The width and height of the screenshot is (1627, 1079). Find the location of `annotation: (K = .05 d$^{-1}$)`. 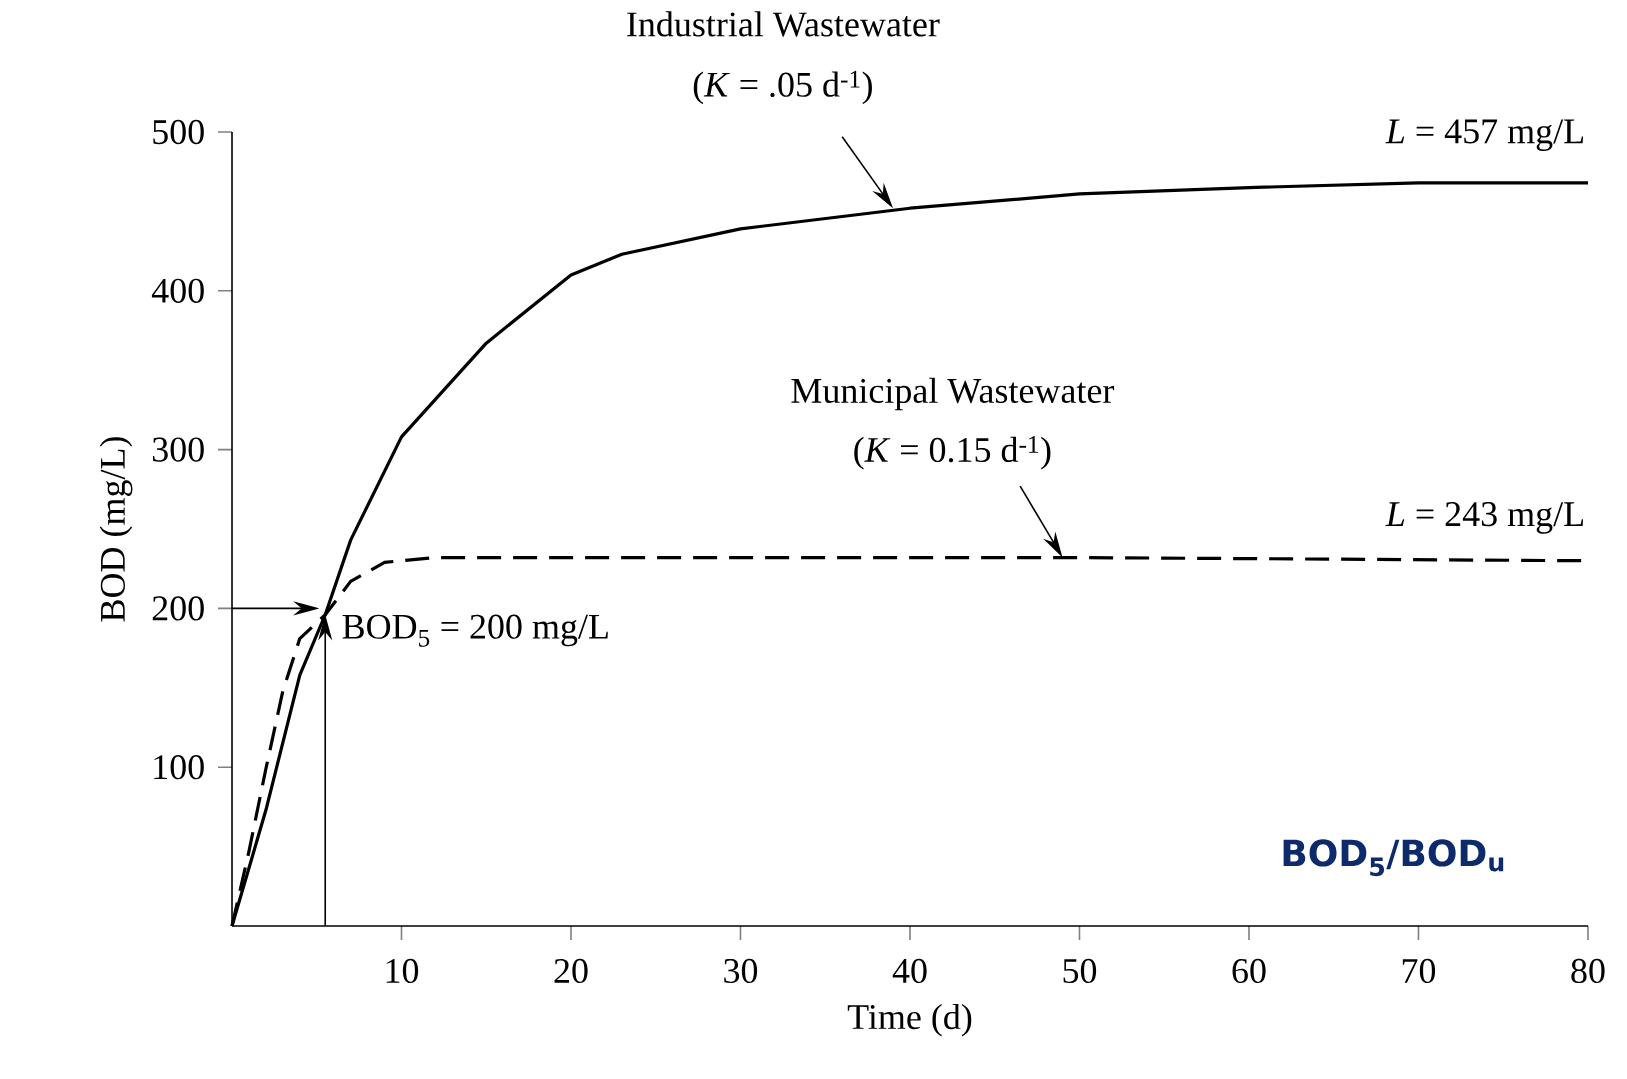

annotation: (K = .05 d$^{-1}$) is located at coordinates (782, 87).